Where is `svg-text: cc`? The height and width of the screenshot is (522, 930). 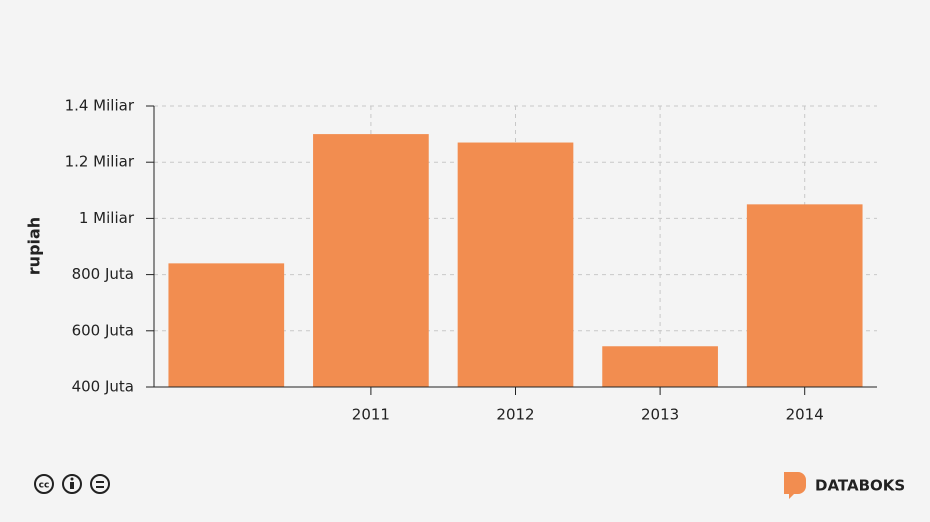
svg-text: cc is located at coordinates (44, 486).